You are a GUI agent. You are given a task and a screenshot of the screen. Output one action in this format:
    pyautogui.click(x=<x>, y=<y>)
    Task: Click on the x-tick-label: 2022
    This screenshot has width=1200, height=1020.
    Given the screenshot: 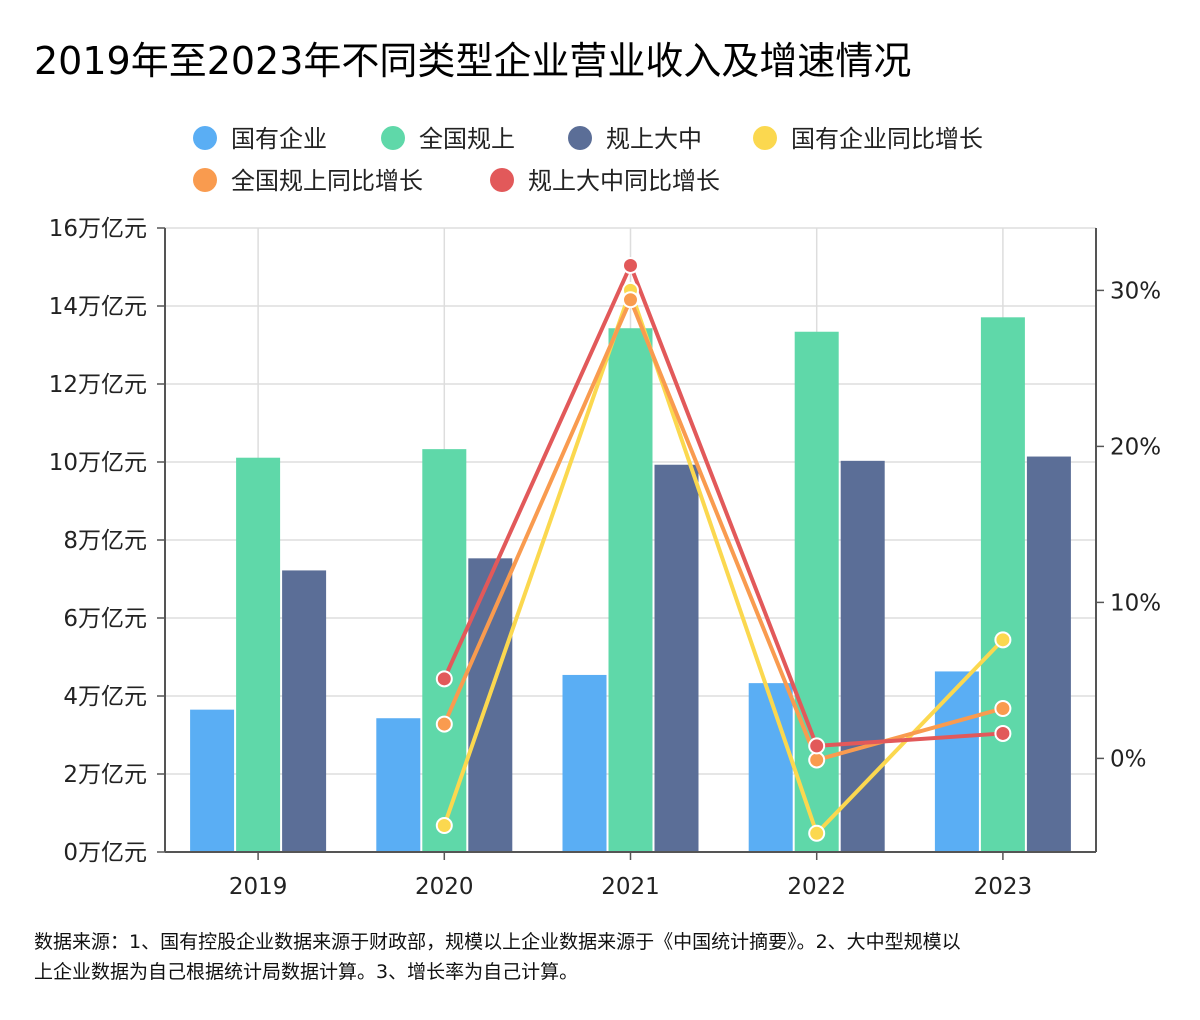 What is the action you would take?
    pyautogui.click(x=816, y=887)
    